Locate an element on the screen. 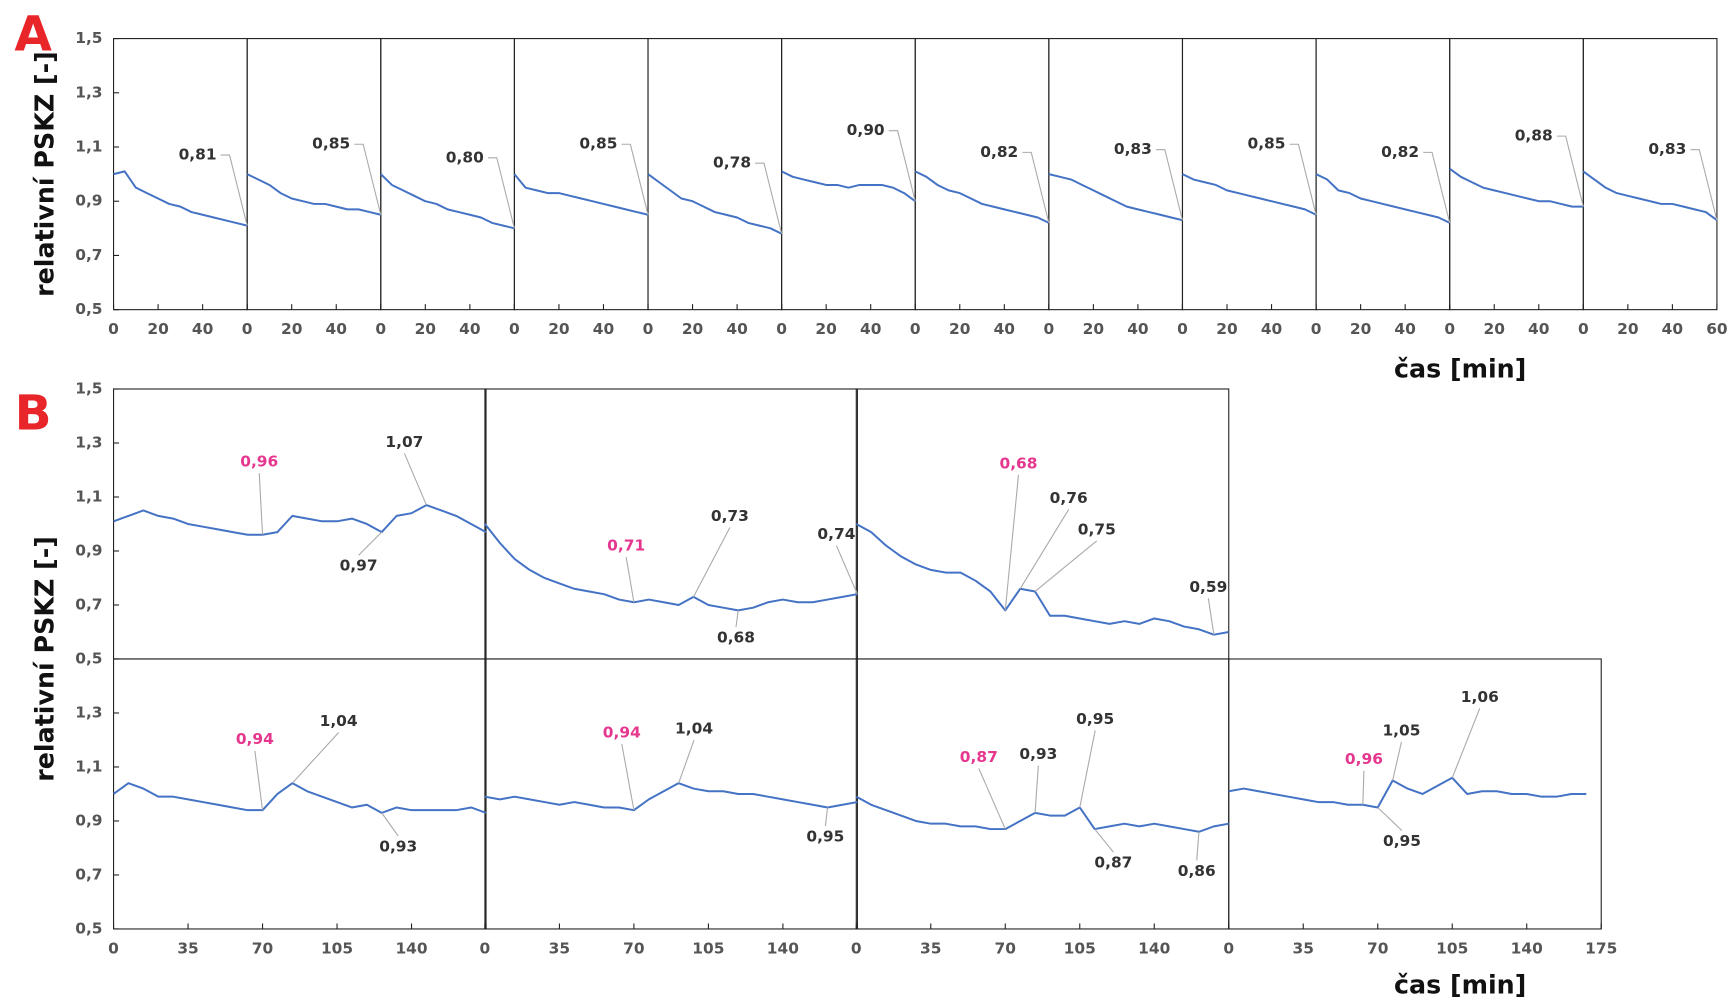 The width and height of the screenshot is (1728, 1005). y-tick-label: 1,3 is located at coordinates (88, 442).